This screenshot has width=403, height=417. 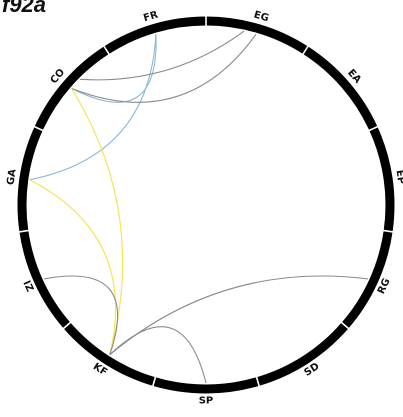 I want to click on ring-segment-iz, so click(x=45, y=279).